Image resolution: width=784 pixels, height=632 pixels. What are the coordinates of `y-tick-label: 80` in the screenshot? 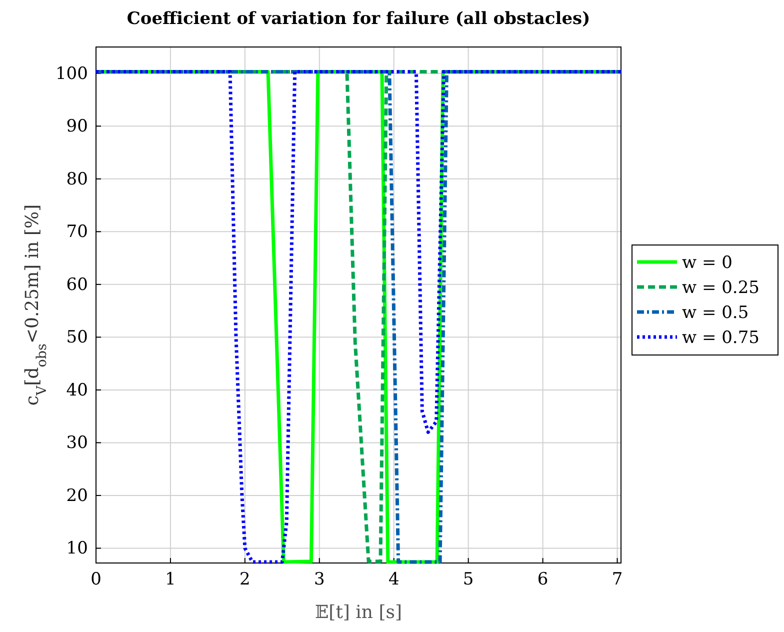 It's located at (77, 179).